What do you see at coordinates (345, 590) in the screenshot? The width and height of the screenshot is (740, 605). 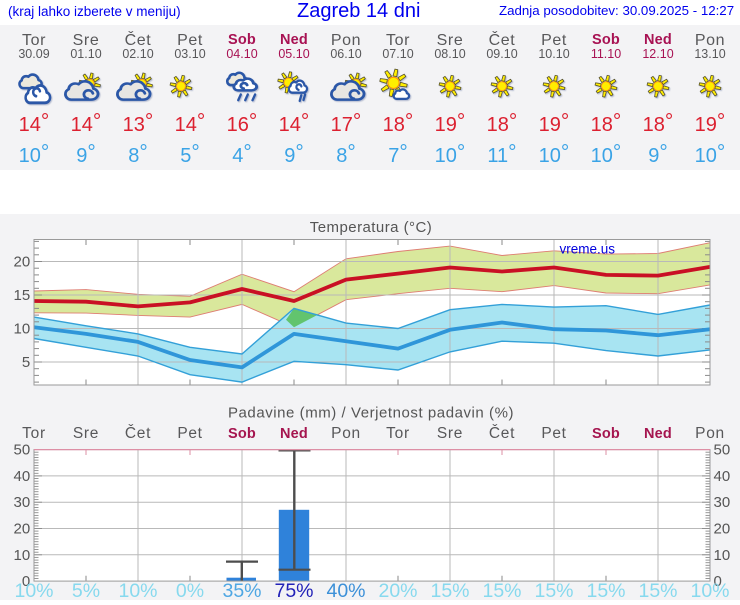 I see `svg-text: 40%` at bounding box center [345, 590].